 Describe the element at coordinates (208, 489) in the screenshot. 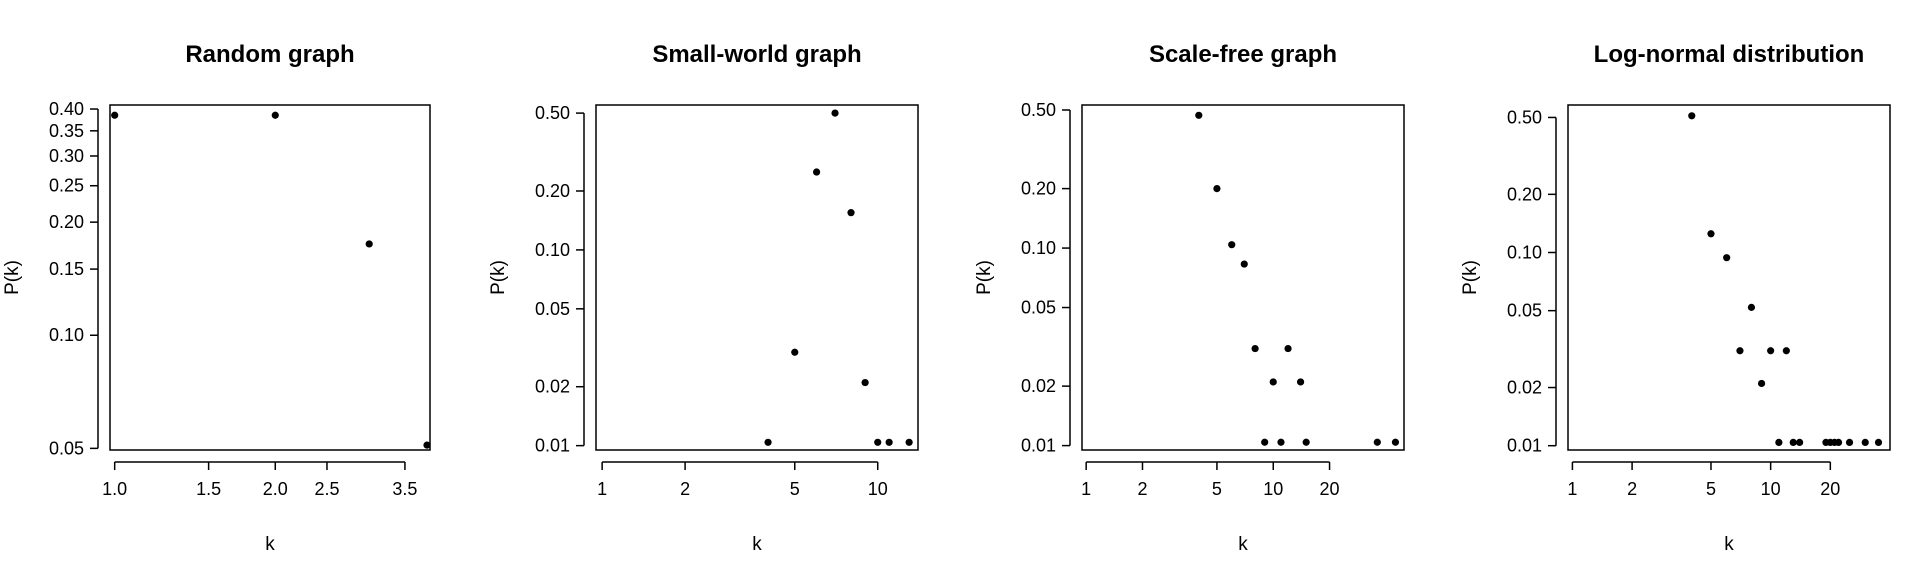

I see `x-tick-label: 1.5` at that location.